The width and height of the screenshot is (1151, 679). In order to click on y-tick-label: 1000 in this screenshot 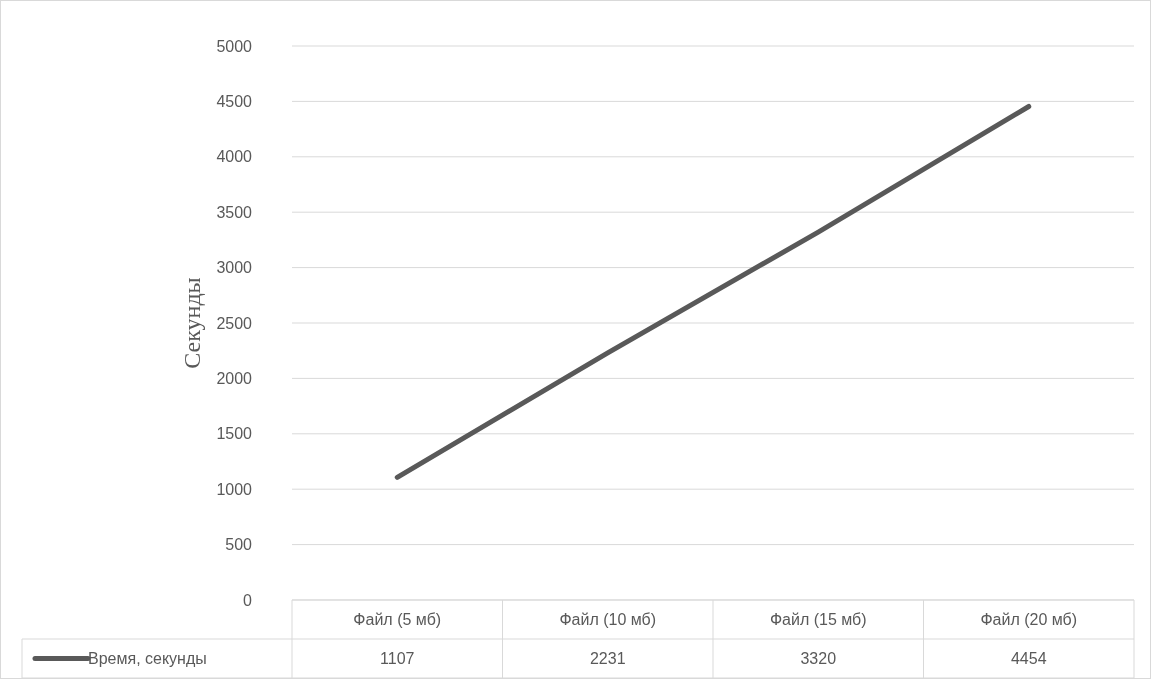, I will do `click(234, 489)`.